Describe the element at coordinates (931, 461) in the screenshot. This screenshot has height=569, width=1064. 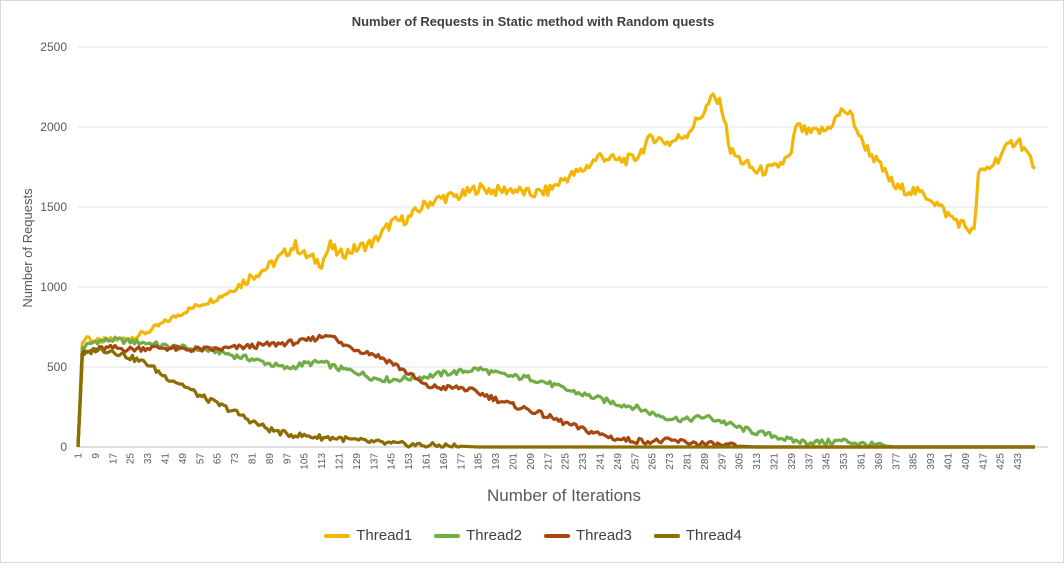
I see `x-tick-label: 393` at that location.